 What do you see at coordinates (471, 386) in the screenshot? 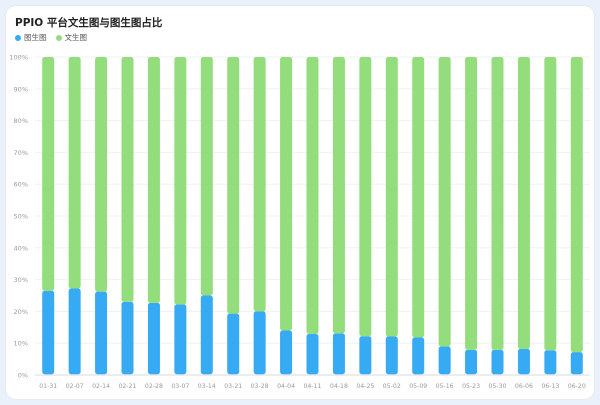
I see `x-tick-label: 05-23` at bounding box center [471, 386].